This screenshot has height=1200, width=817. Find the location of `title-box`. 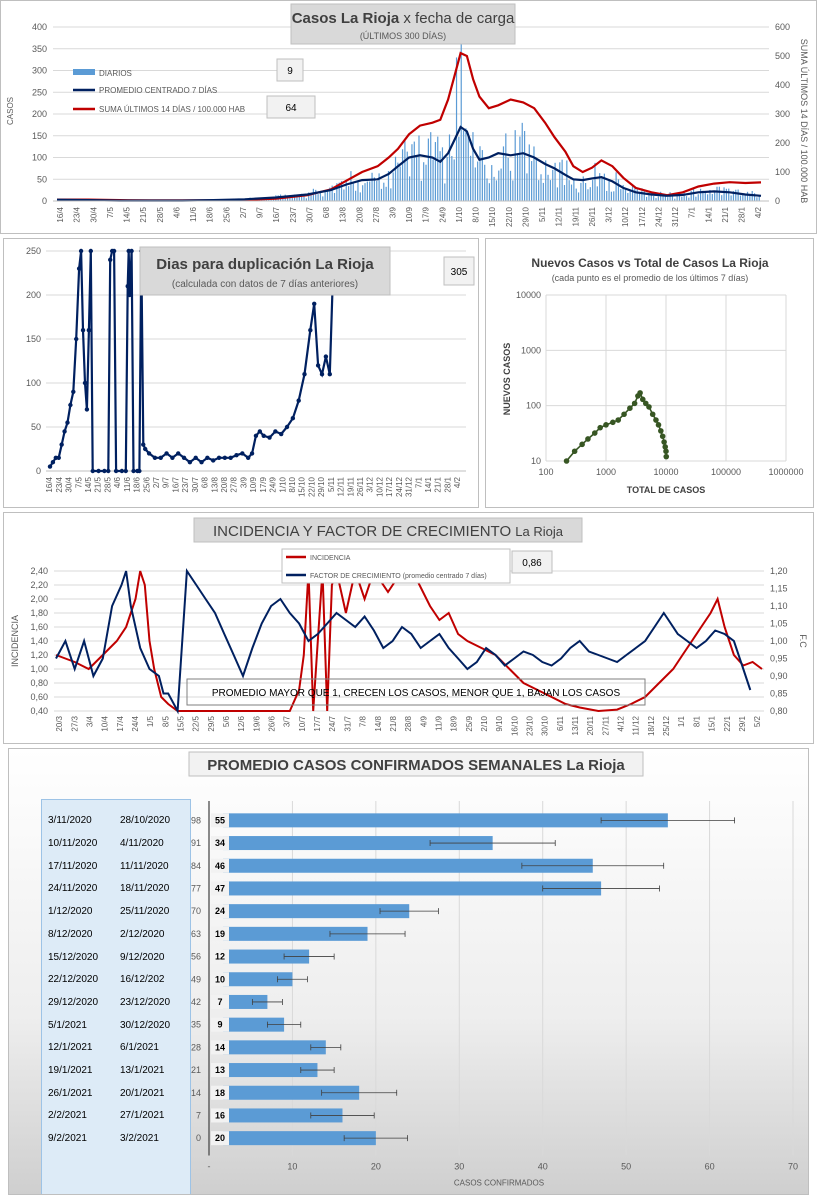

title-box is located at coordinates (403, 24).